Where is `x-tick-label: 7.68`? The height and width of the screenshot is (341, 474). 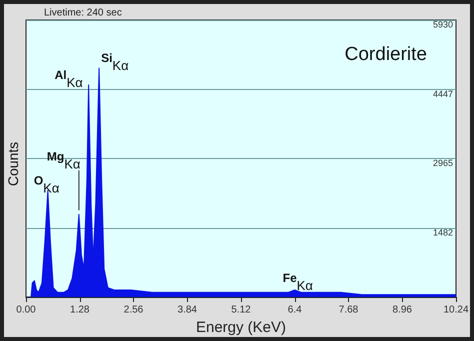
x-tick-label: 7.68 is located at coordinates (348, 310).